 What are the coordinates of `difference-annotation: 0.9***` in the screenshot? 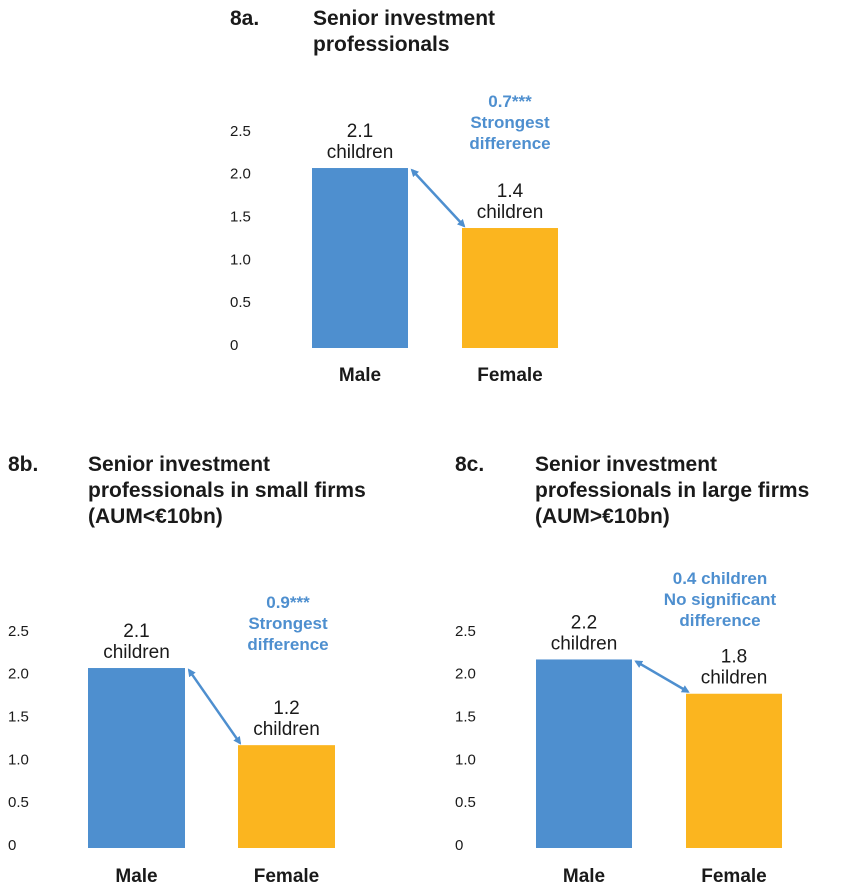 It's located at (288, 602).